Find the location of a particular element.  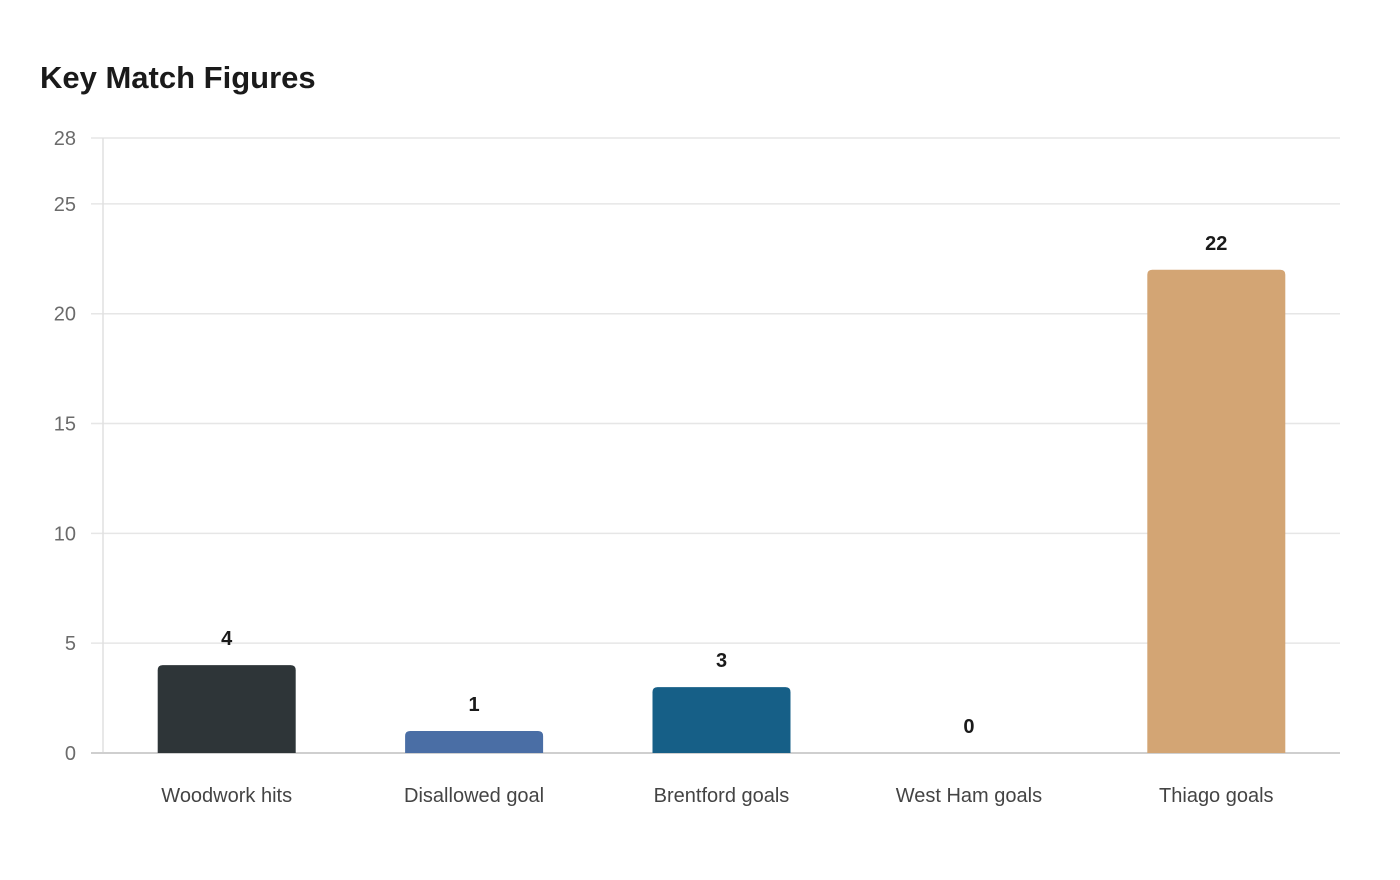

value-label: 1 is located at coordinates (474, 705).